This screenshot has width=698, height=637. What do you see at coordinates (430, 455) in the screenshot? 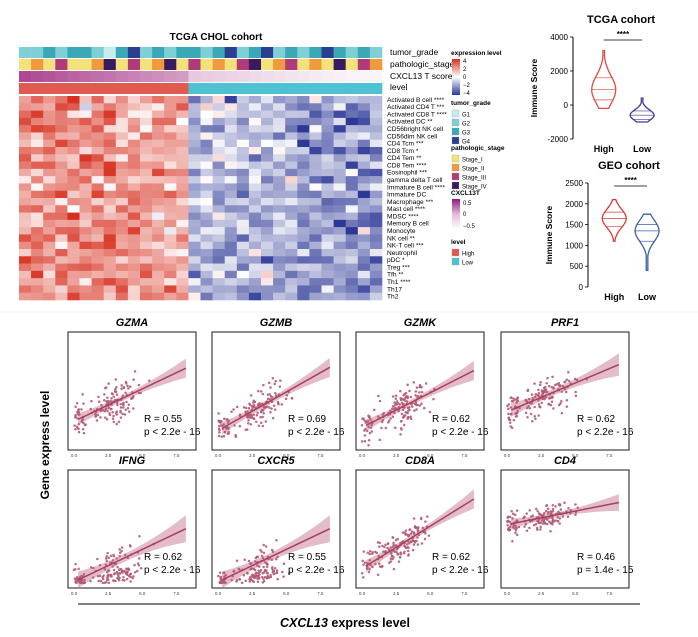
I see `scatter-x-tick: 5.0` at bounding box center [430, 455].